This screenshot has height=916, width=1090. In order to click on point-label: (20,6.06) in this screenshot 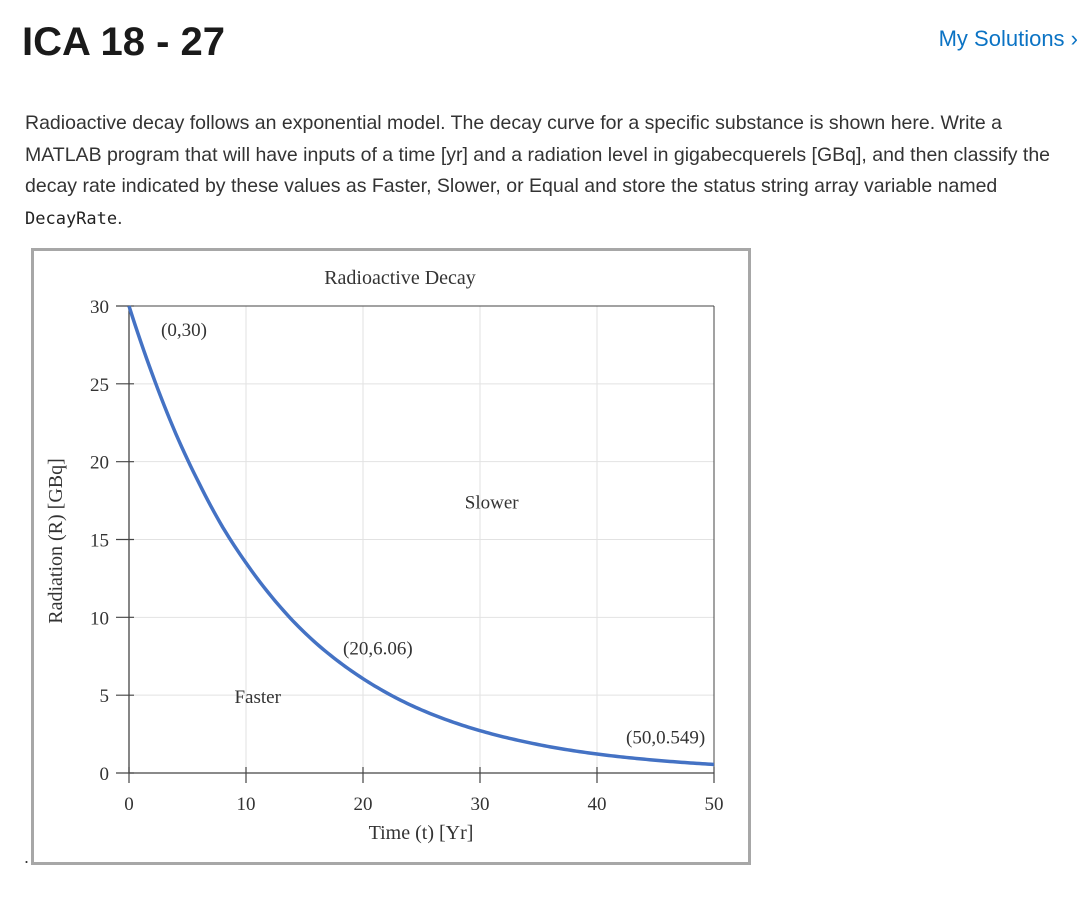, I will do `click(378, 649)`.